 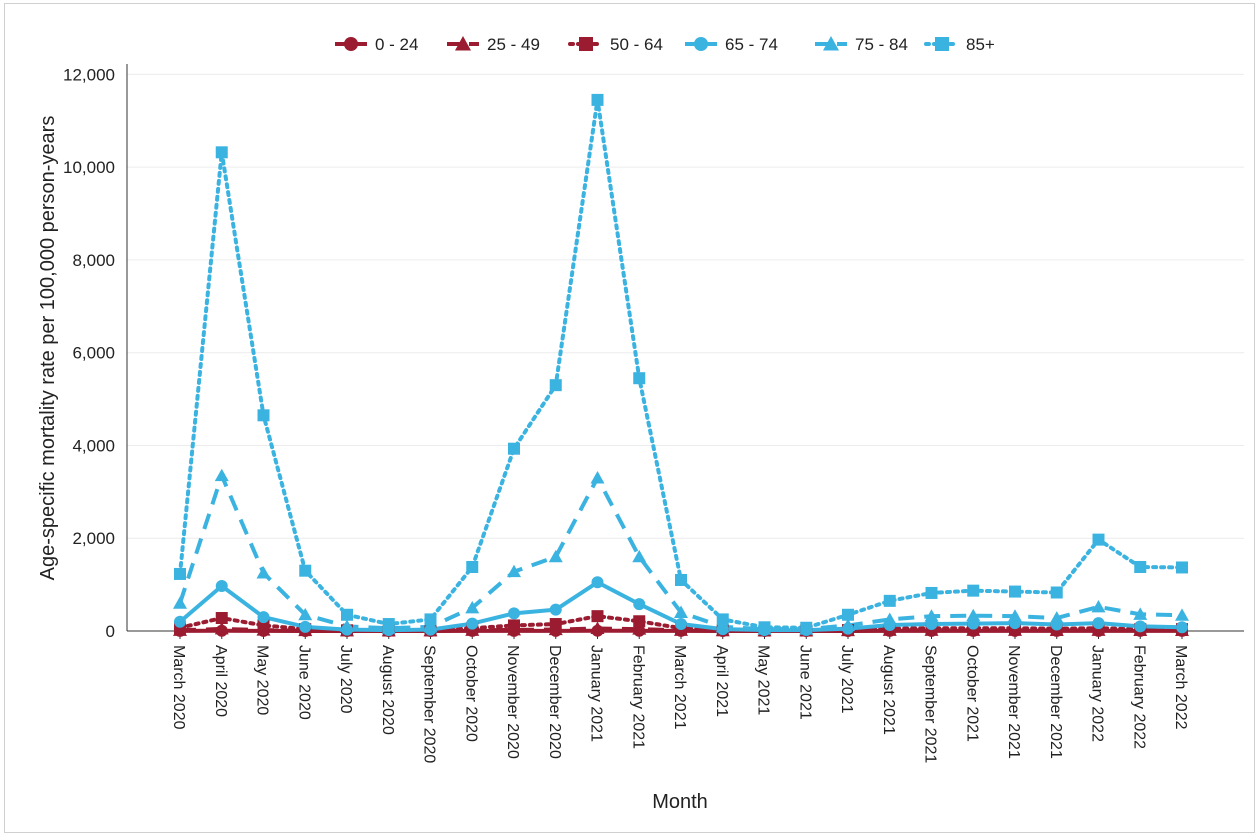 What do you see at coordinates (303, 682) in the screenshot?
I see `x-tick-label: June 2020` at bounding box center [303, 682].